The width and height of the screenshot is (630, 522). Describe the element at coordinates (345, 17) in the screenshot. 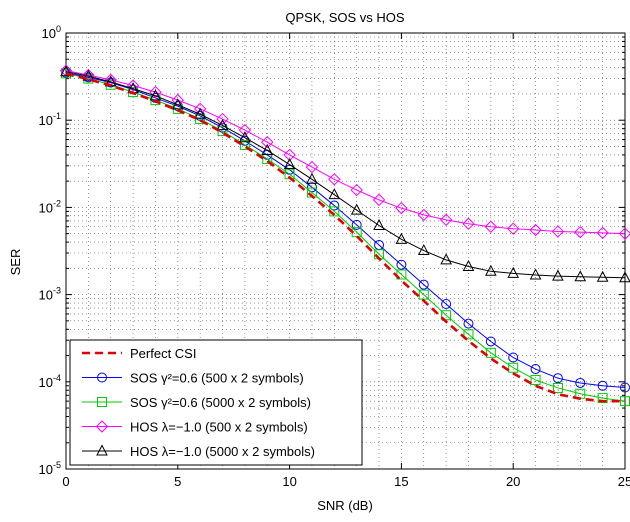

I see `chart-title: QPSK, SOS vs HOS` at that location.